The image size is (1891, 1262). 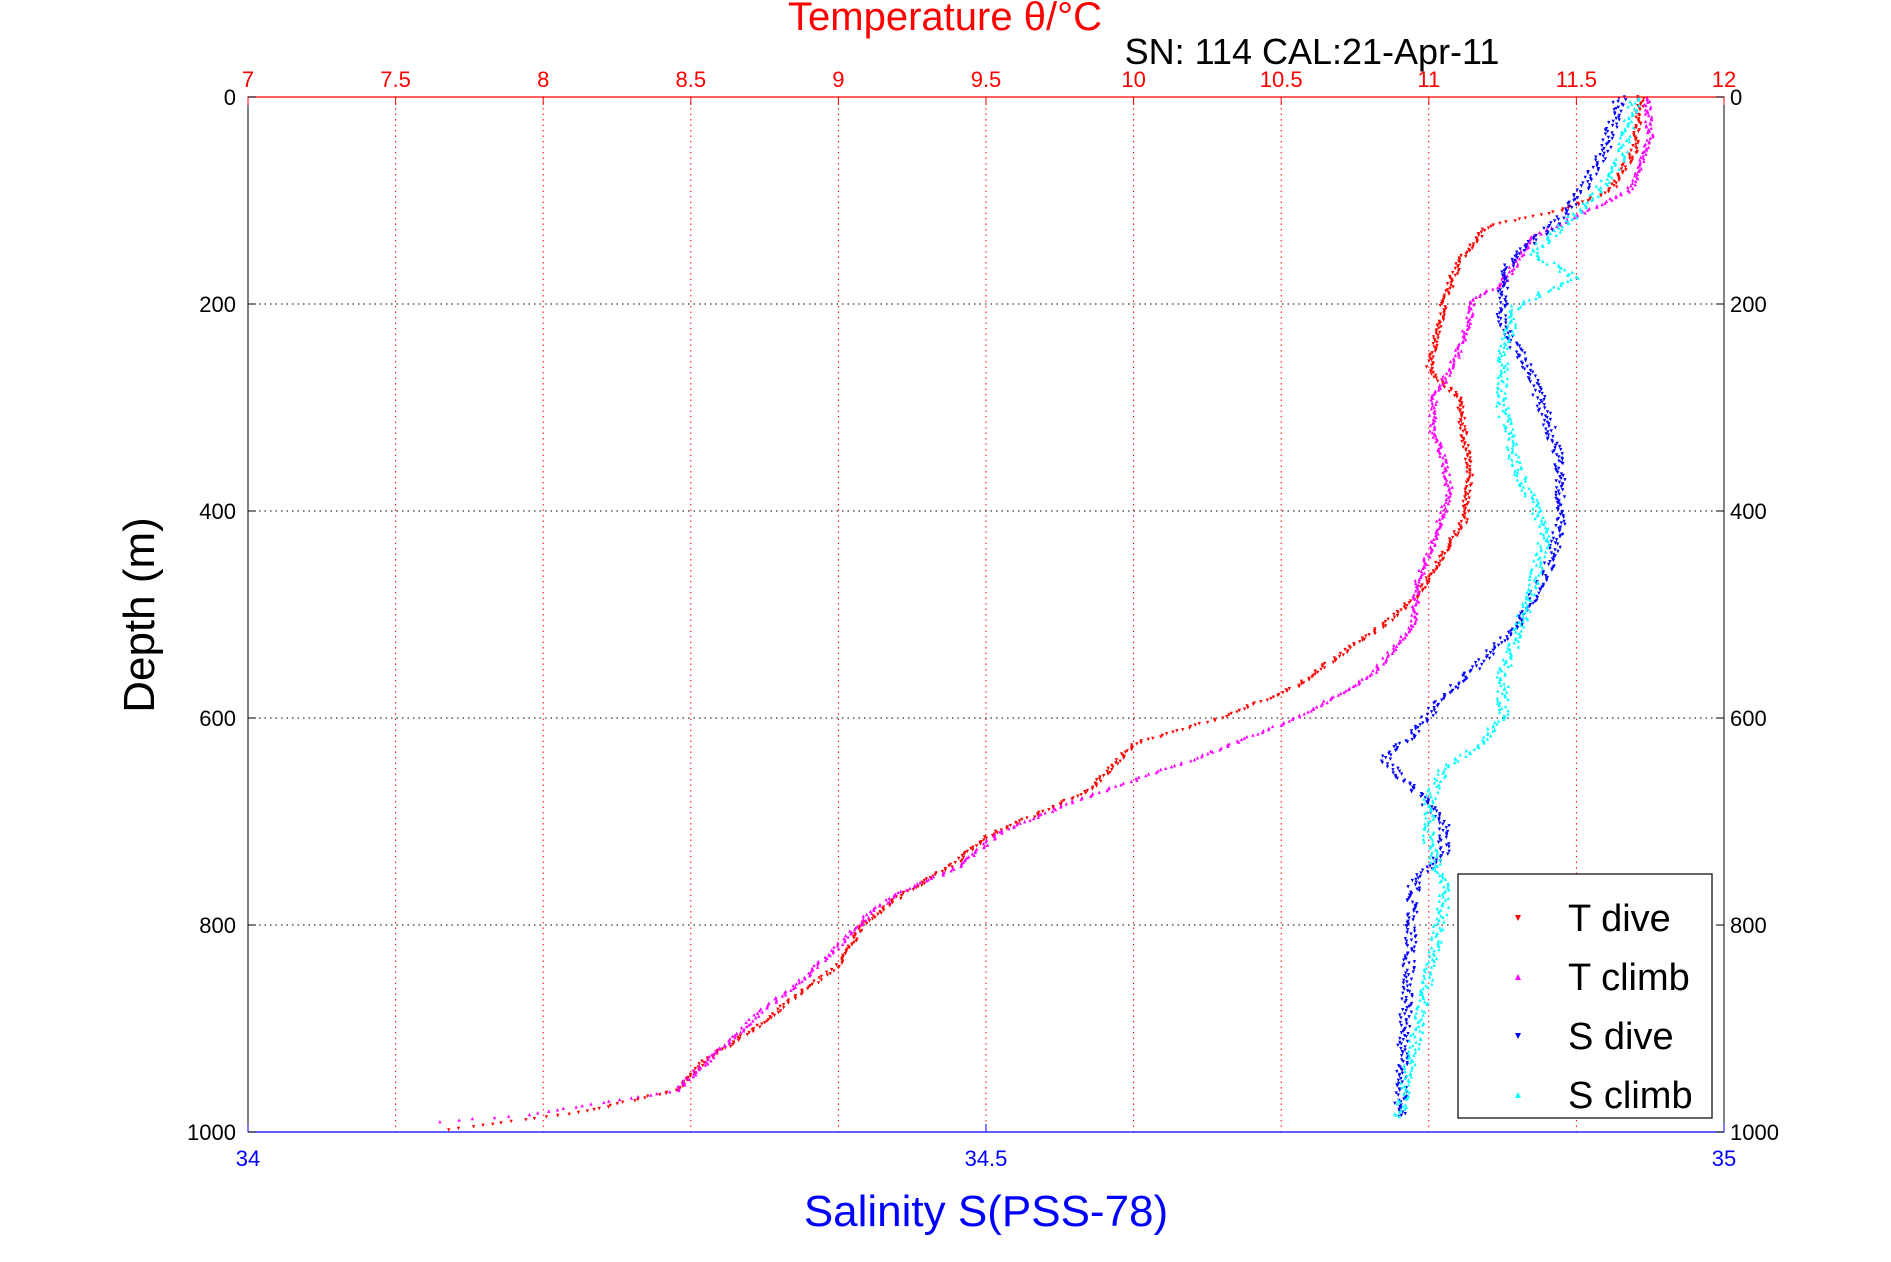 What do you see at coordinates (838, 79) in the screenshot?
I see `temperature-tick-label: 9` at bounding box center [838, 79].